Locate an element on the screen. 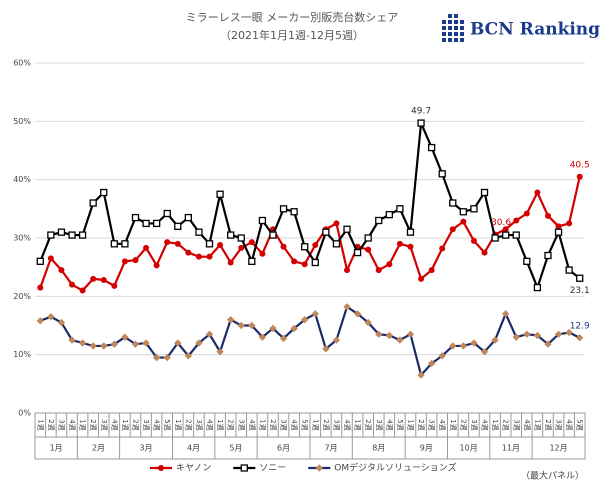 The width and height of the screenshot is (600, 491). month-label: 12月 is located at coordinates (558, 448).